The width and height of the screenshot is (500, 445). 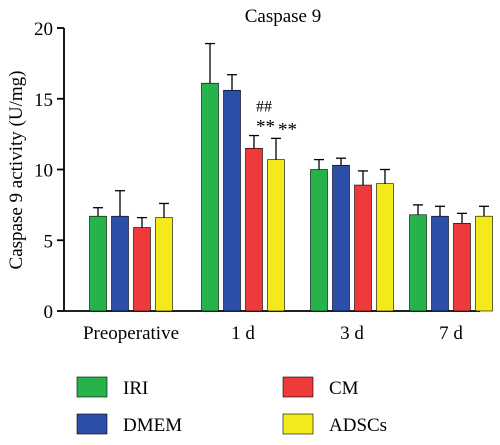 What do you see at coordinates (131, 333) in the screenshot?
I see `x-tick-label-0: Preoperative` at bounding box center [131, 333].